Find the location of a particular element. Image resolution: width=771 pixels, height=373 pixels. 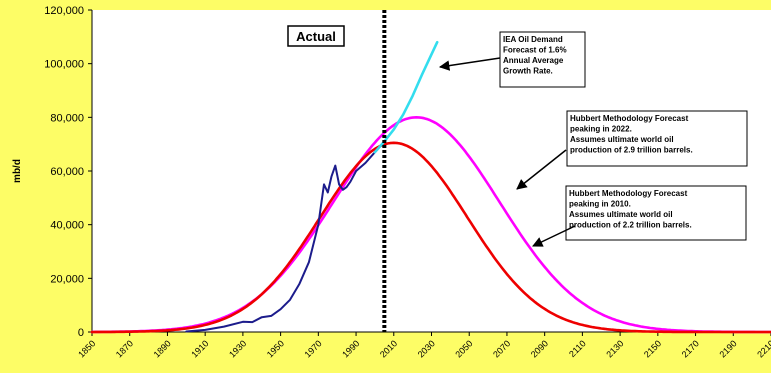

annotation-text: Growth Rate. is located at coordinates (528, 71).